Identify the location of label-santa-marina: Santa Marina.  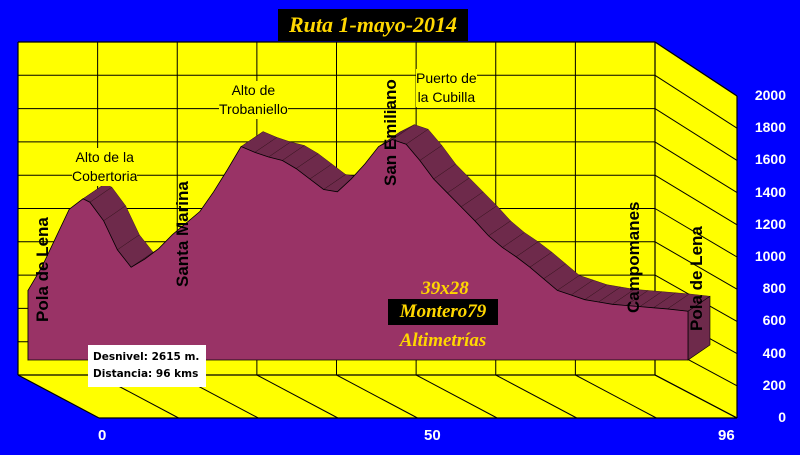
(182, 234).